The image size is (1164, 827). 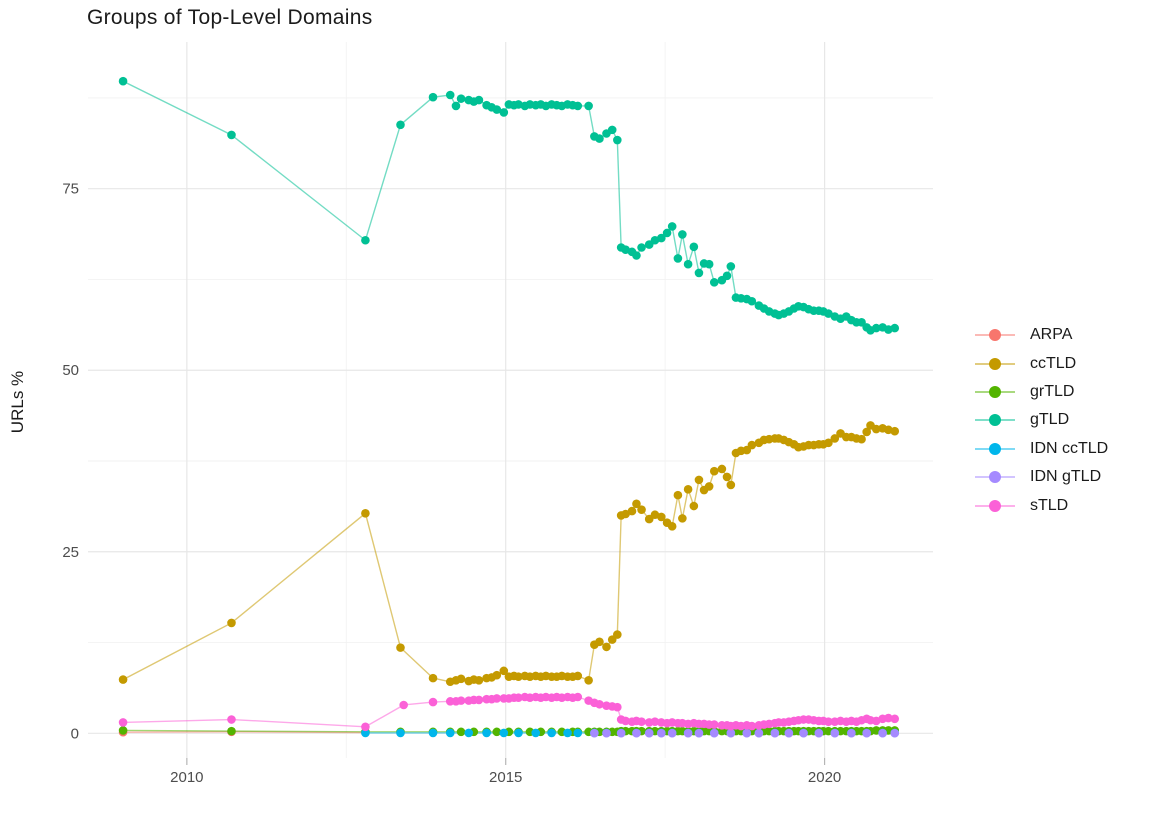 I want to click on y-tick-label: 25, so click(x=70, y=552).